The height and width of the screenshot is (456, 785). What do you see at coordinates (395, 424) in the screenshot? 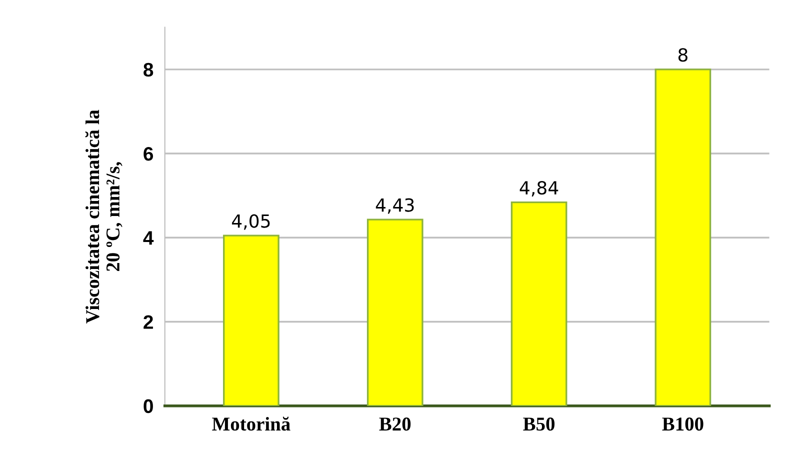
I see `x-tick-label: B20` at bounding box center [395, 424].